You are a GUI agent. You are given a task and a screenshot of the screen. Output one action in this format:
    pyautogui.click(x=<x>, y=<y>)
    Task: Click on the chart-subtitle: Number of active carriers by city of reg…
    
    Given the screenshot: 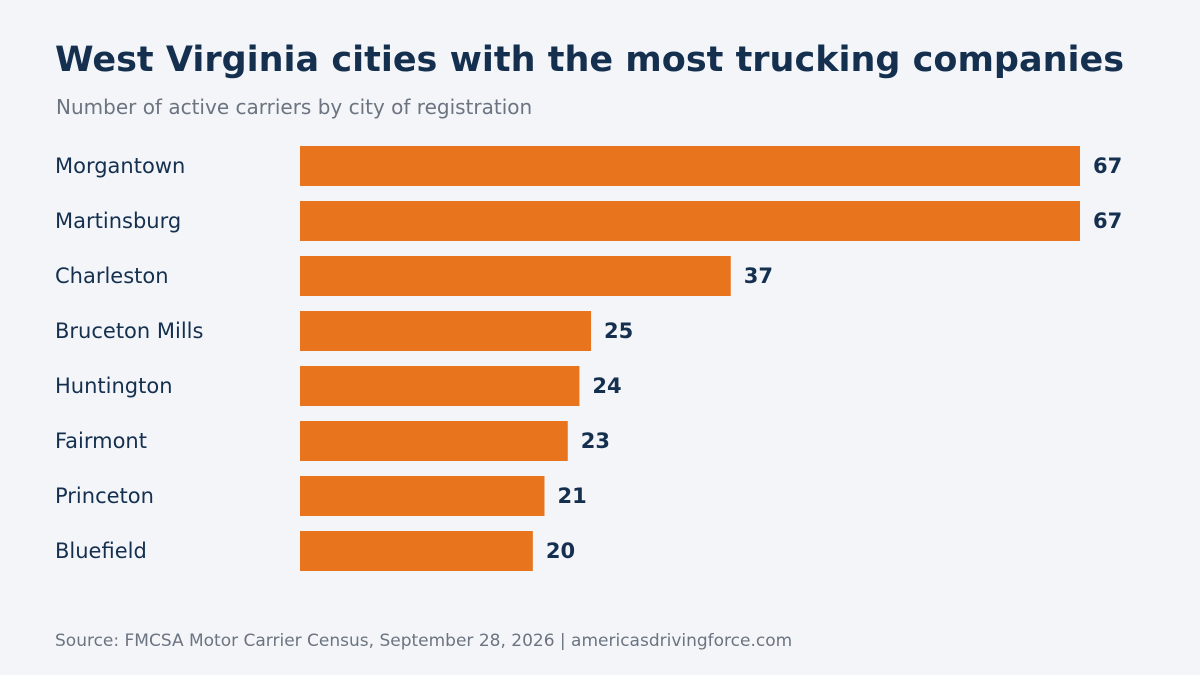 What is the action you would take?
    pyautogui.click(x=294, y=107)
    